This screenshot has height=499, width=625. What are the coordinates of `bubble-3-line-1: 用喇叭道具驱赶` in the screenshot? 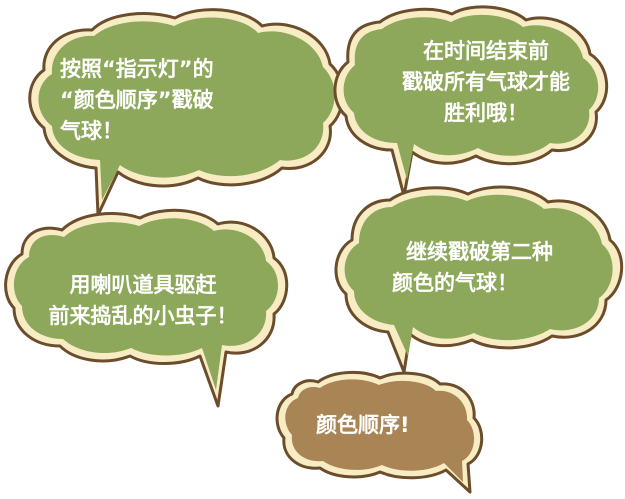 It's located at (143, 285).